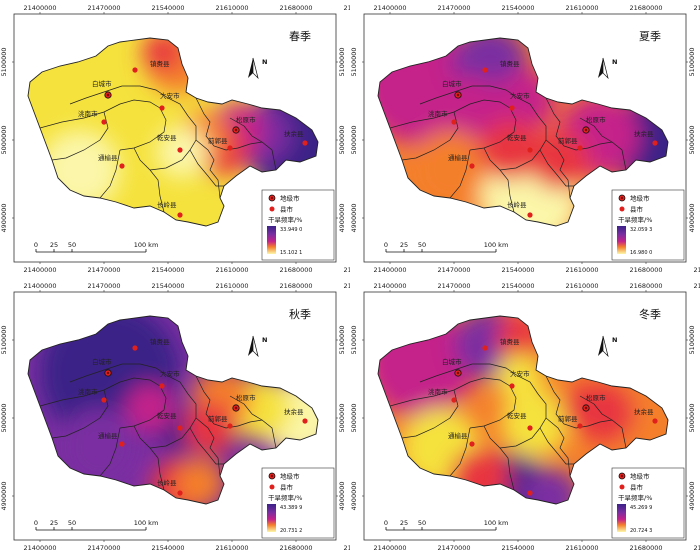  What do you see at coordinates (300, 314) in the screenshot?
I see `season-title: 秋季` at bounding box center [300, 314].